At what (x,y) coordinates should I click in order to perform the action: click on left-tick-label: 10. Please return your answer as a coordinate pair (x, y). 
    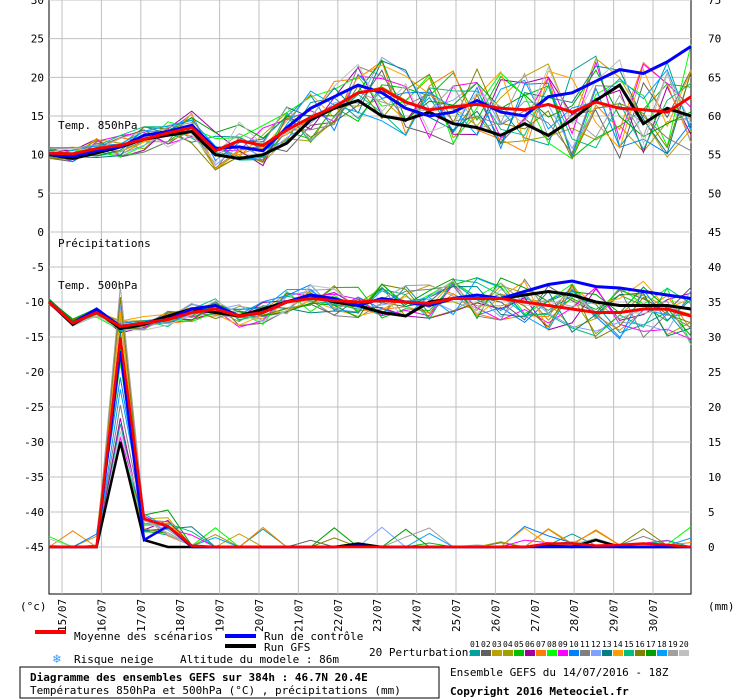
    Looking at the image, I should click on (37, 155).